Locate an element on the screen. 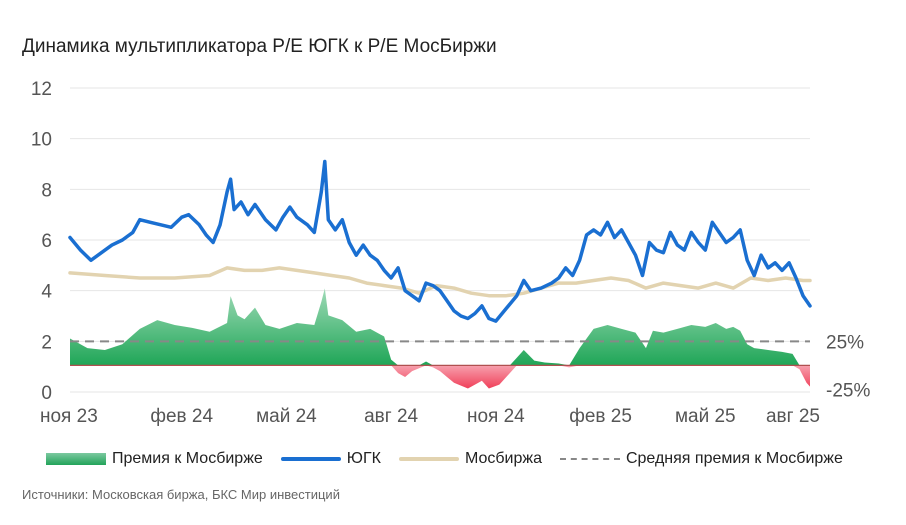 The image size is (906, 525). x-tick-label: фев 24 is located at coordinates (181, 416).